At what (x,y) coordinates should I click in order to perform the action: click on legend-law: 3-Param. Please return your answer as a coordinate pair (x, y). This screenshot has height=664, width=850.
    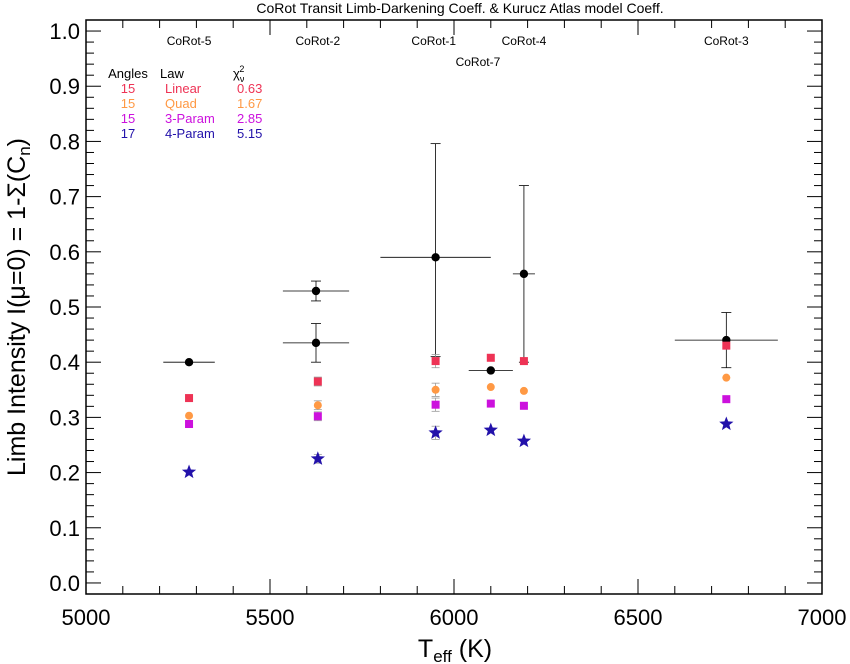
    Looking at the image, I should click on (190, 118).